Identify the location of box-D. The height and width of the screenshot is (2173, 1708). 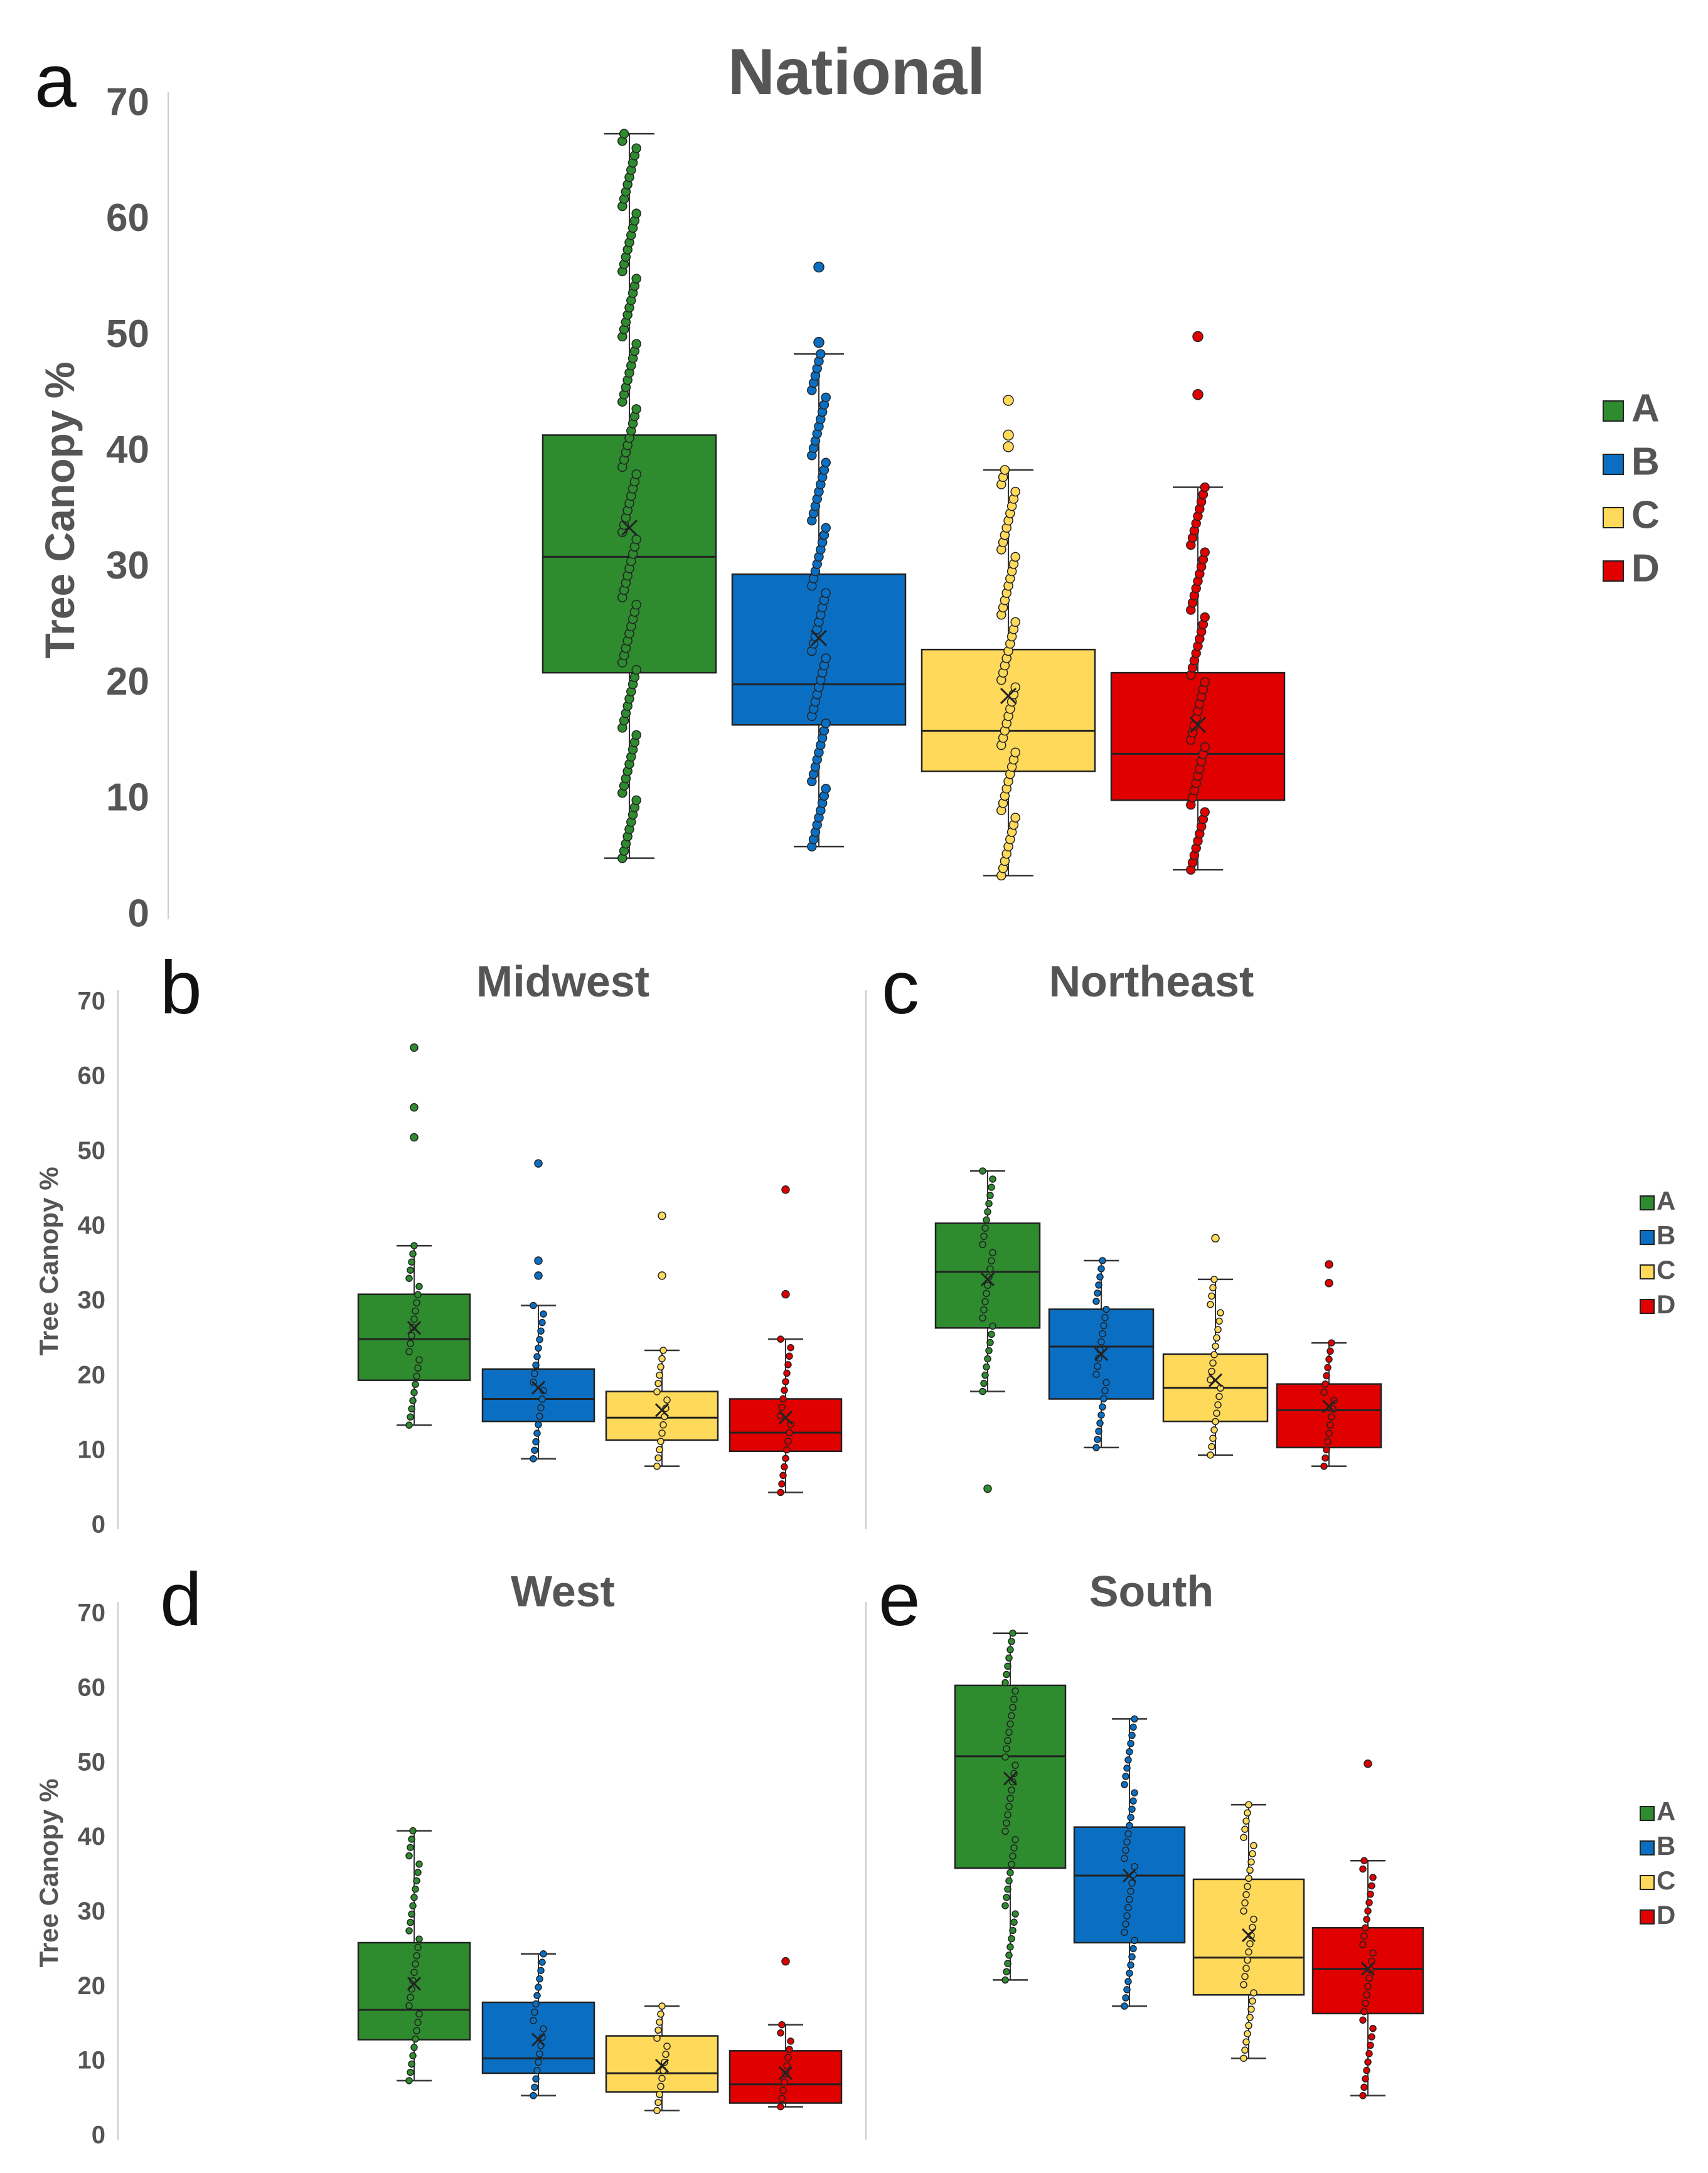
(1329, 1365).